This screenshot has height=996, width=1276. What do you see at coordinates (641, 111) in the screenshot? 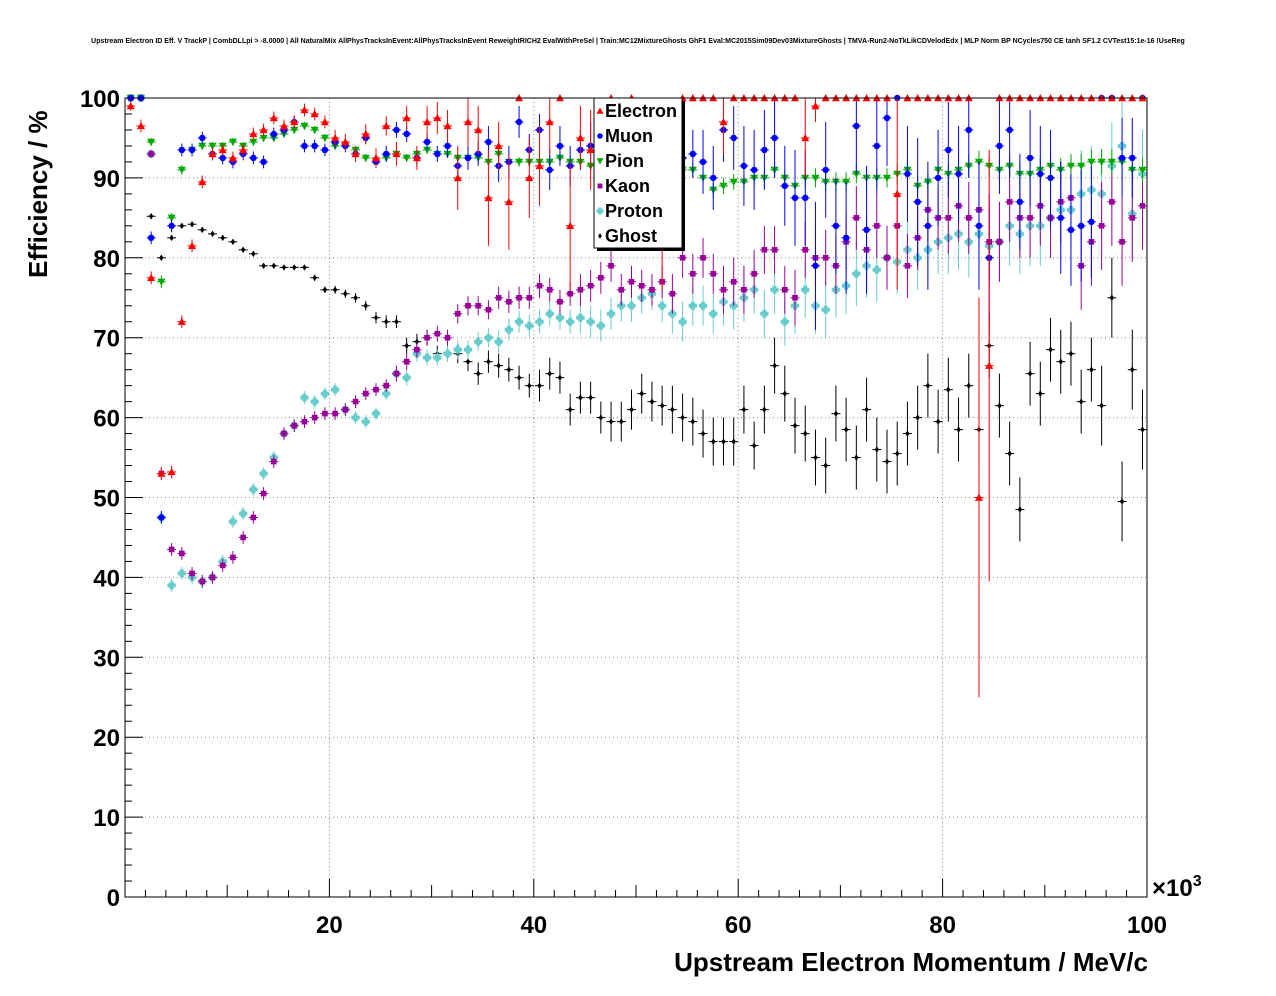
I see `legend-label-electron: Electron` at bounding box center [641, 111].